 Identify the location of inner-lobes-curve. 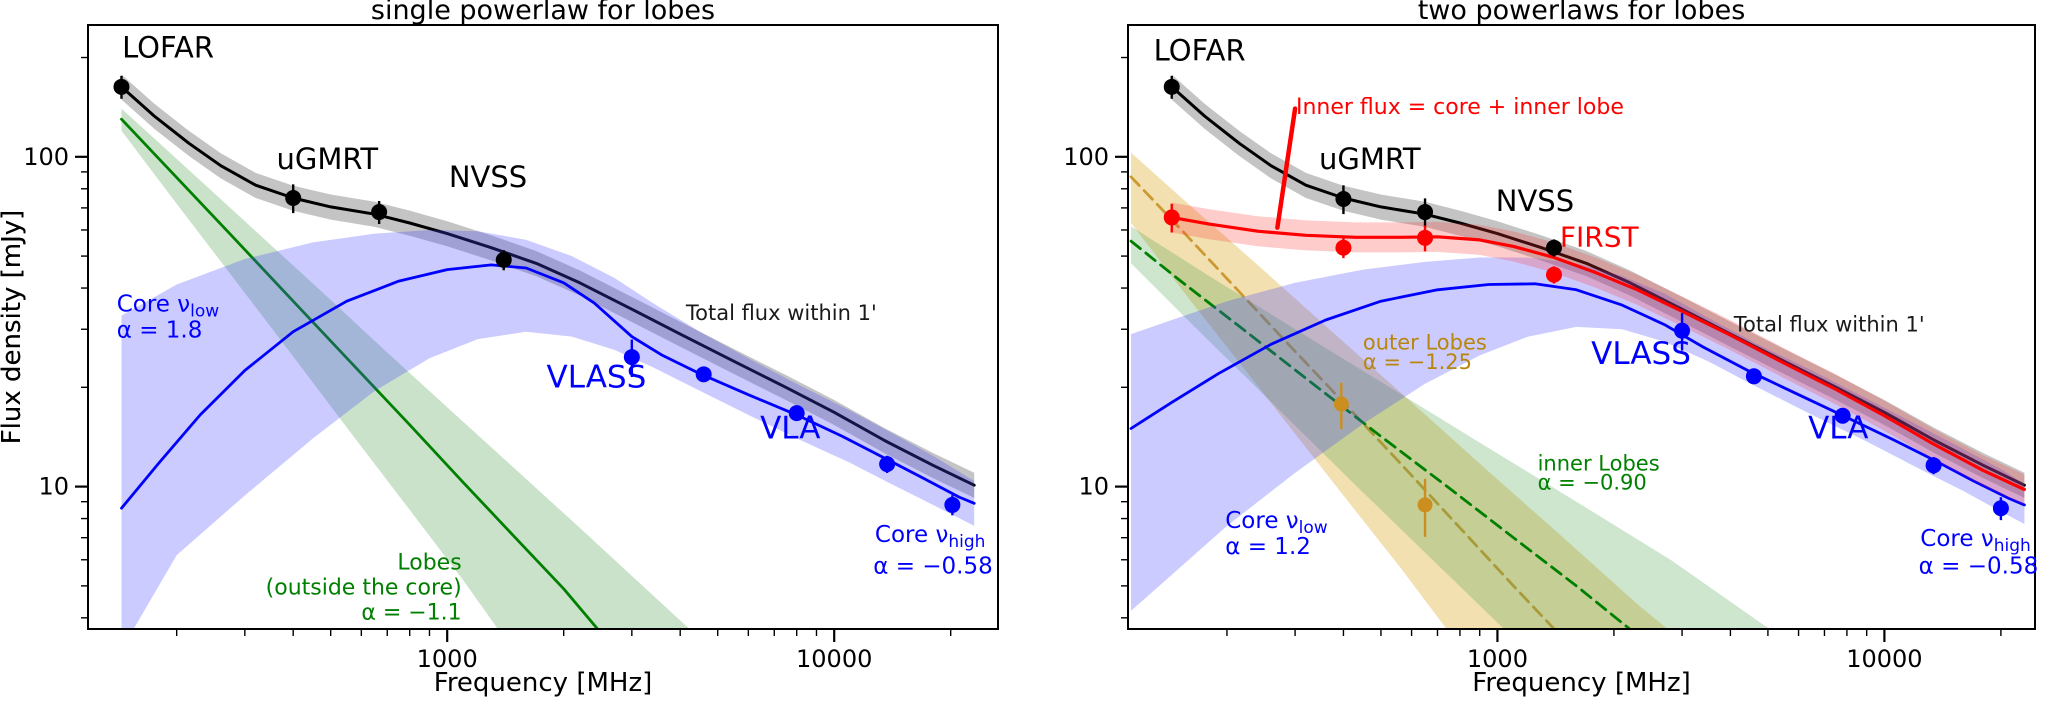
(1380, 434).